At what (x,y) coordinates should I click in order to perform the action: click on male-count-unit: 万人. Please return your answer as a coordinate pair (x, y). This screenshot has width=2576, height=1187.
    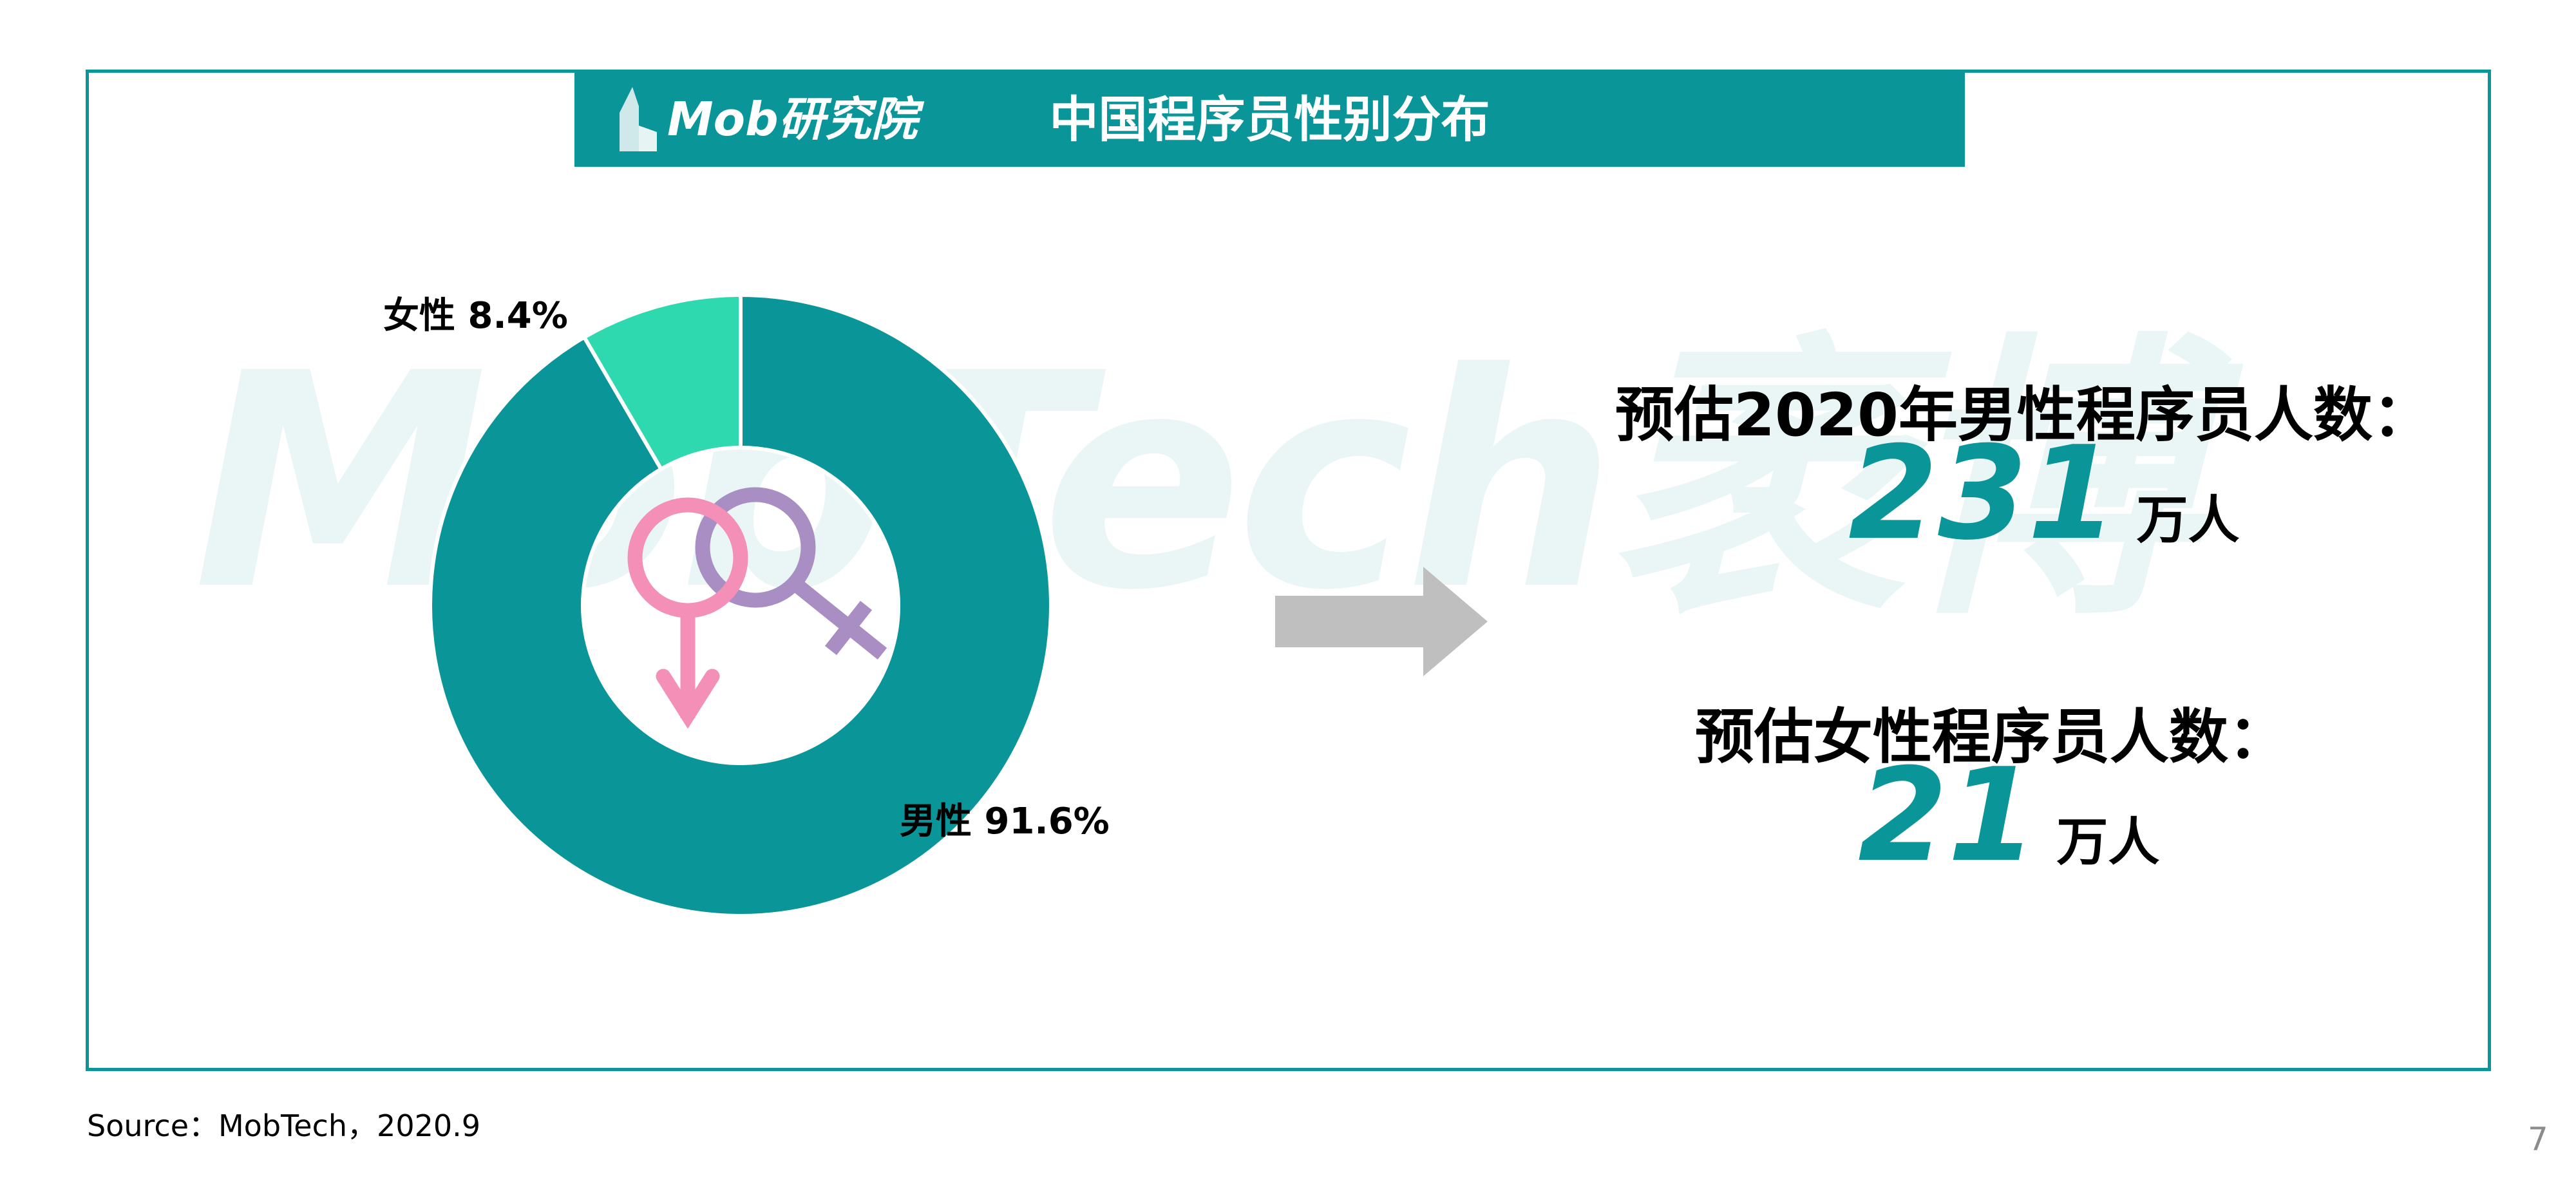
    Looking at the image, I should click on (2188, 520).